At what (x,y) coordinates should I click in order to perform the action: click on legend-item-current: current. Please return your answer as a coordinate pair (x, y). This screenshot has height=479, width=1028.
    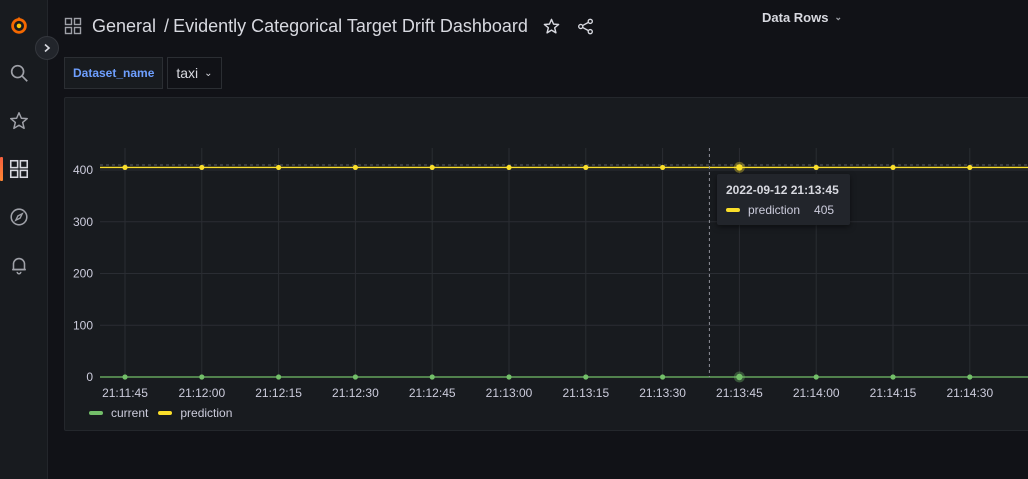
    Looking at the image, I should click on (118, 413).